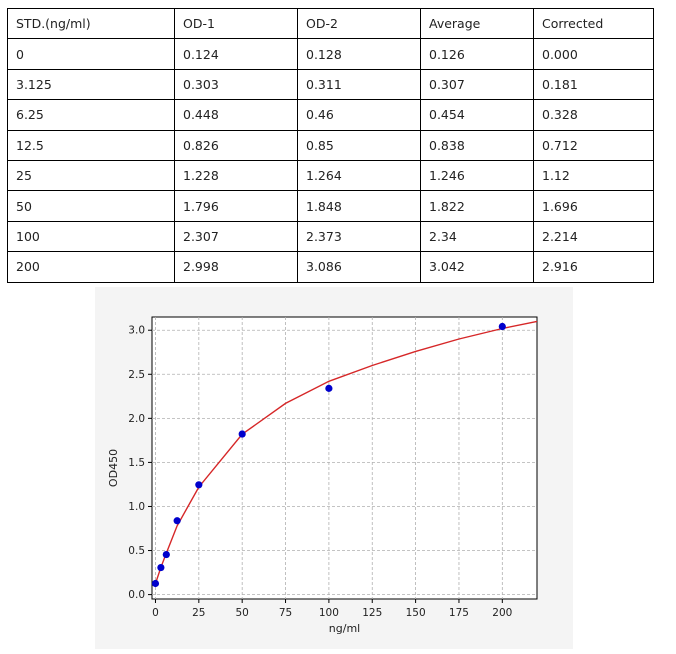 This screenshot has width=676, height=654. I want to click on y-tick-label: 3.0, so click(136, 331).